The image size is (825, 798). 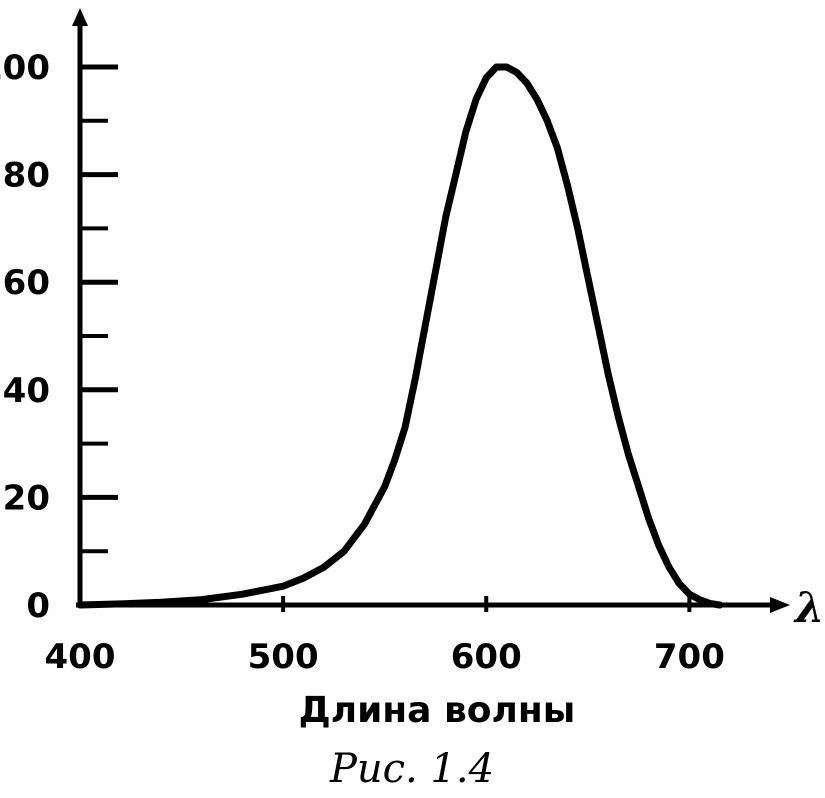 What do you see at coordinates (80, 17) in the screenshot?
I see `y-axis-arrow` at bounding box center [80, 17].